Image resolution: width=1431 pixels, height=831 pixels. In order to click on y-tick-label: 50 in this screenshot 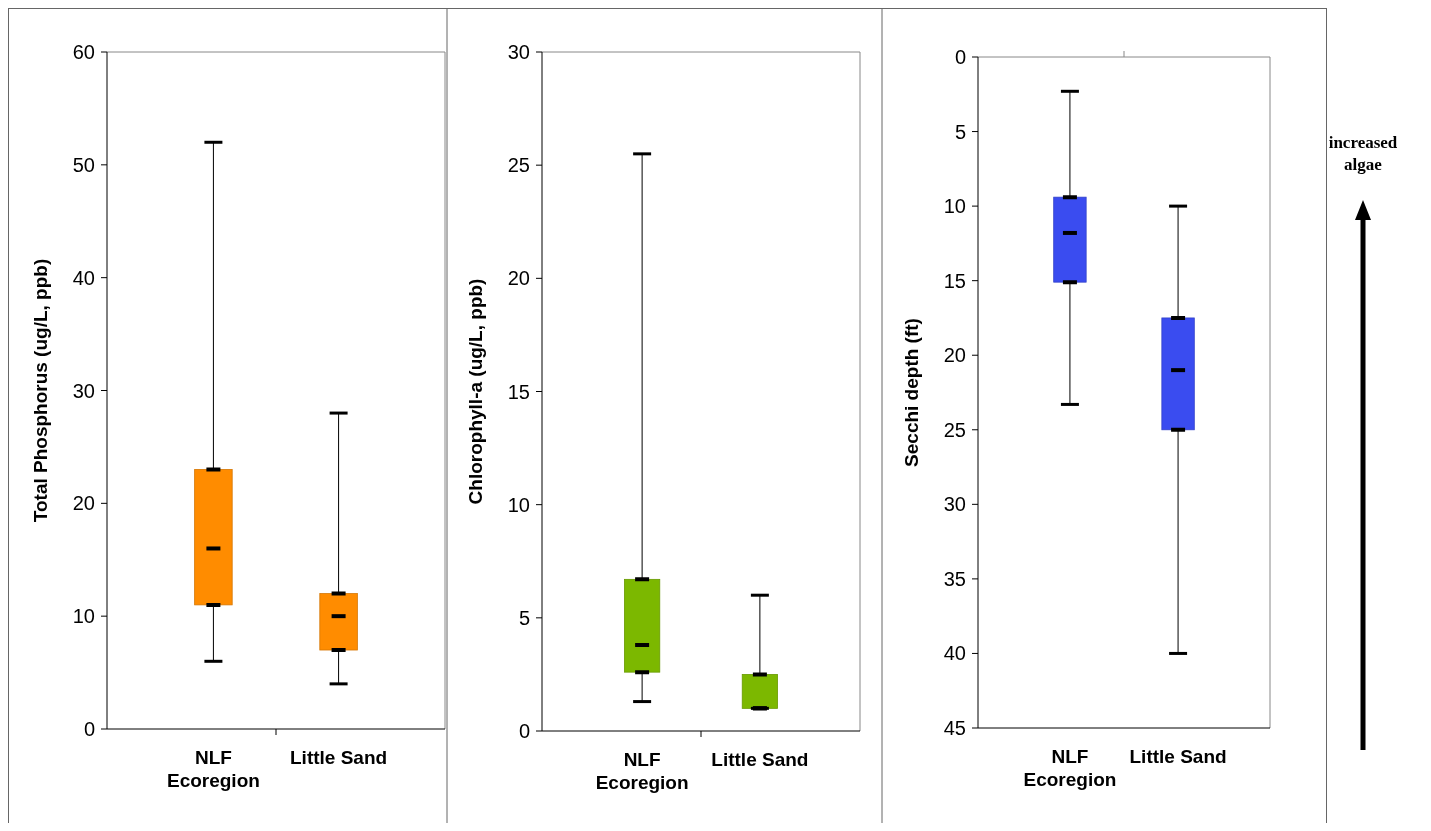, I will do `click(83, 164)`.